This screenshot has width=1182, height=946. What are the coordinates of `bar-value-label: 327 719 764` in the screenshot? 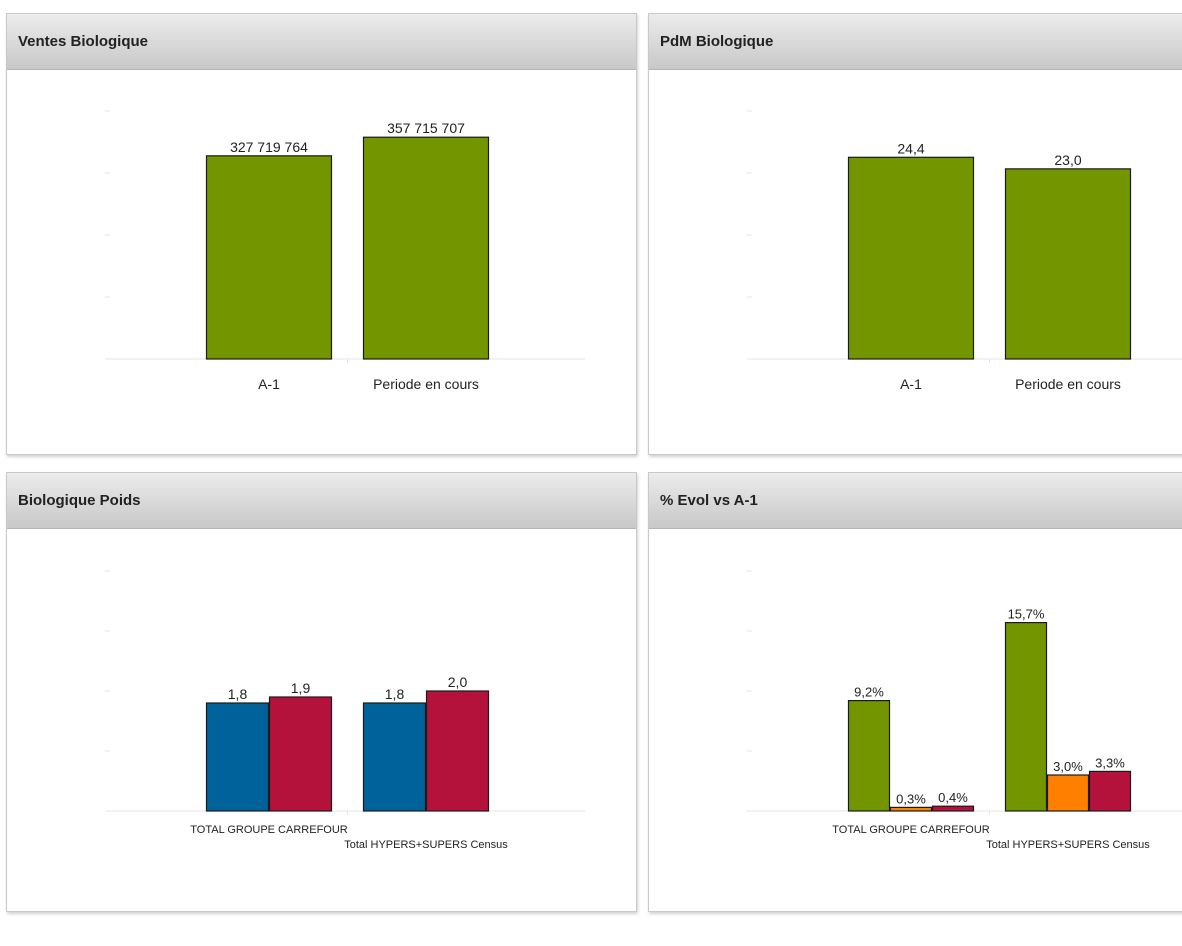 It's located at (269, 147).